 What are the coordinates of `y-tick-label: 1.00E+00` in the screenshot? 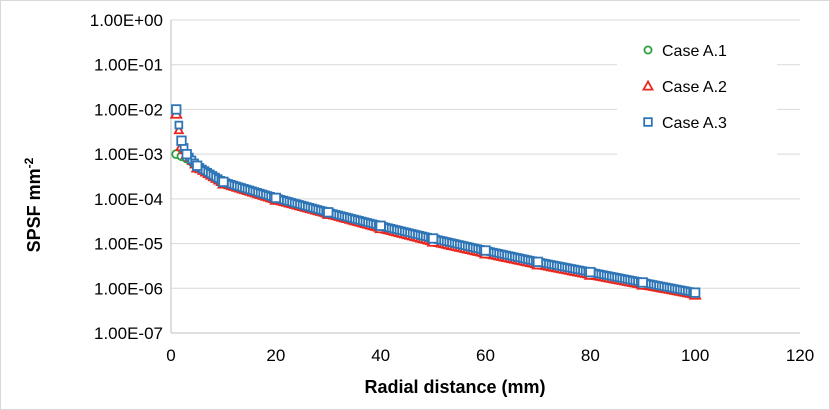 It's located at (126, 20).